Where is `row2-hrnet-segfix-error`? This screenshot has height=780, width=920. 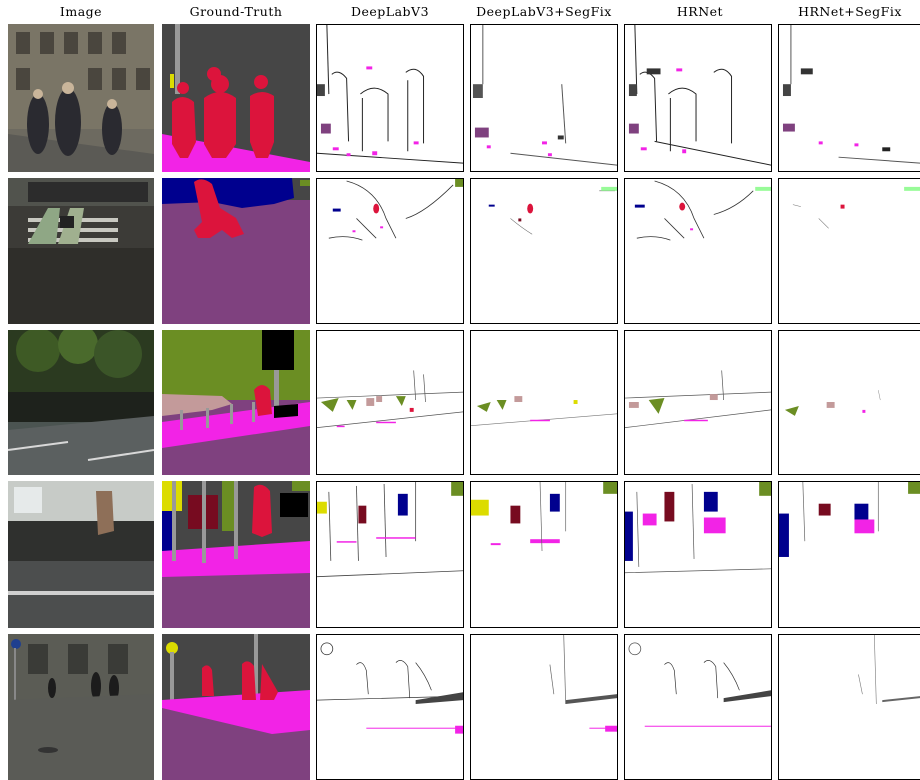 row2-hrnet-segfix-error is located at coordinates (849, 251).